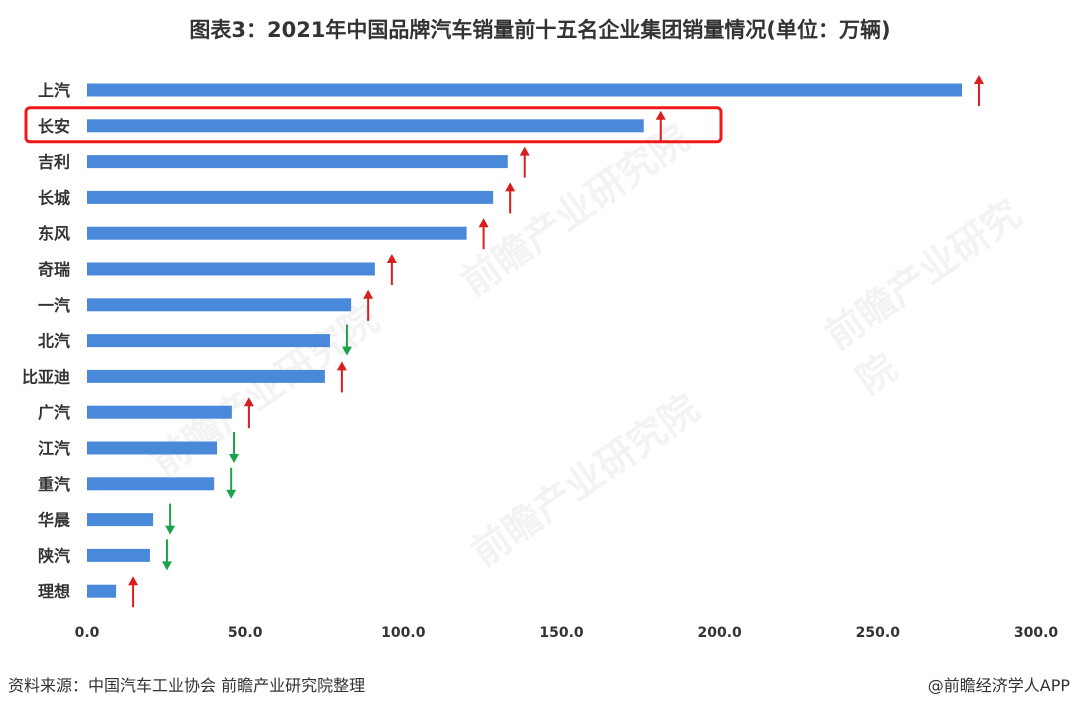  I want to click on chart-title: 图表3：2021年中国品牌汽车销量前十五名企业集团销量情况(单位：万辆), so click(540, 30).